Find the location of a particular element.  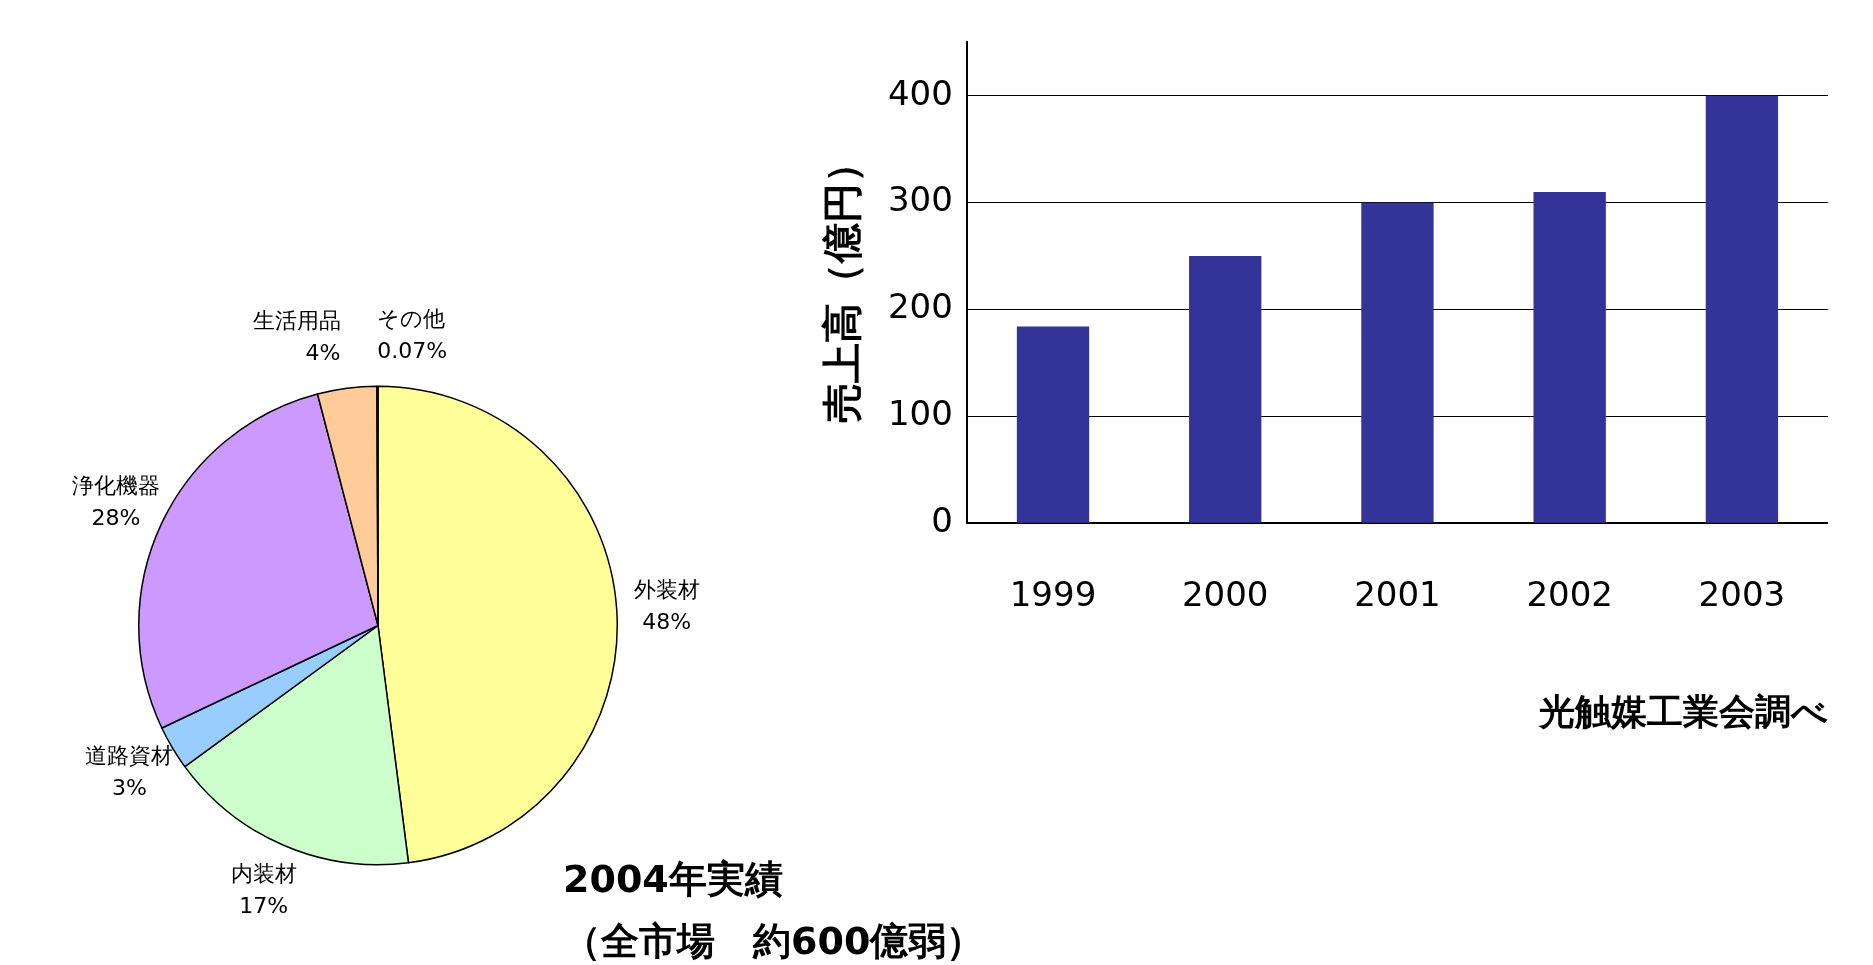

data-label: 28% is located at coordinates (116, 518).